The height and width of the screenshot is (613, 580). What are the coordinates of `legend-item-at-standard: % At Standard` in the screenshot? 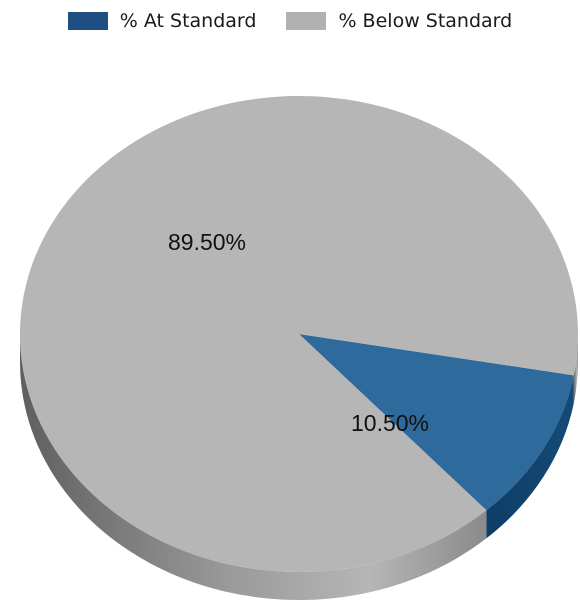 It's located at (162, 21).